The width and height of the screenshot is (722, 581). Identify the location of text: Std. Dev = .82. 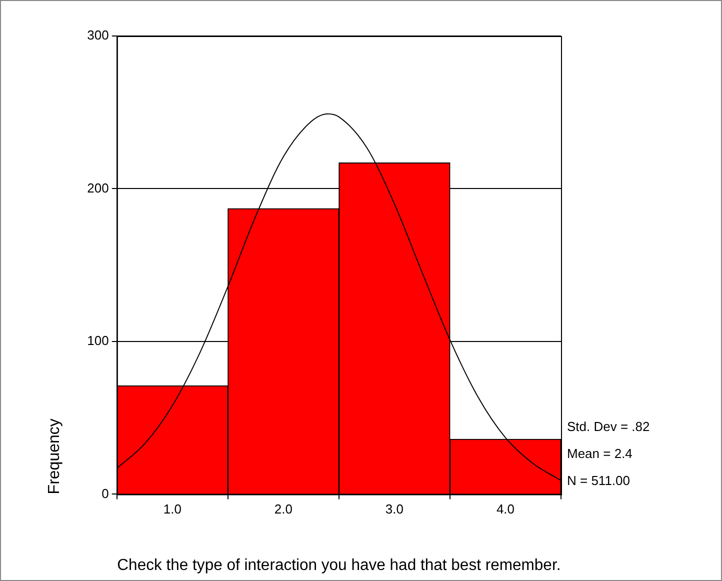
(608, 426).